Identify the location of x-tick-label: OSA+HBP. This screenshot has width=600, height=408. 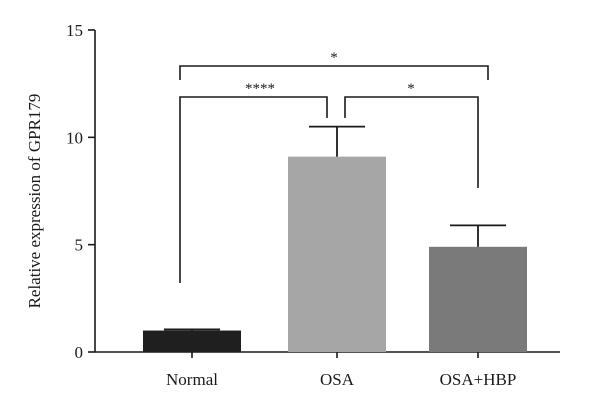
(478, 379).